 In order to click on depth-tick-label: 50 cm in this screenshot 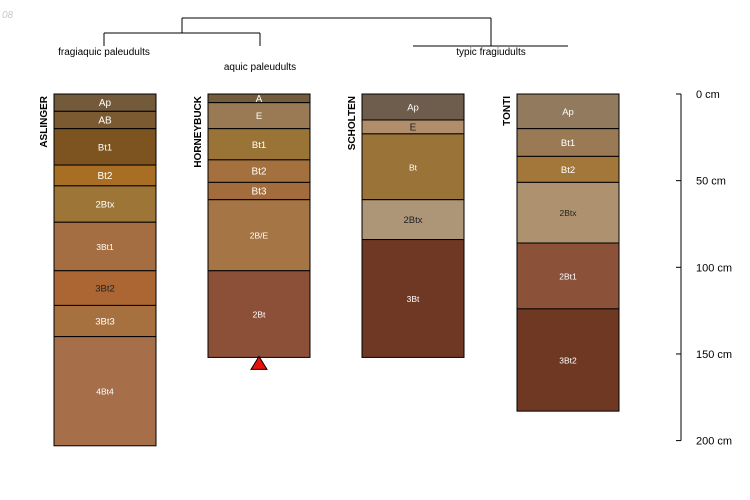, I will do `click(711, 182)`.